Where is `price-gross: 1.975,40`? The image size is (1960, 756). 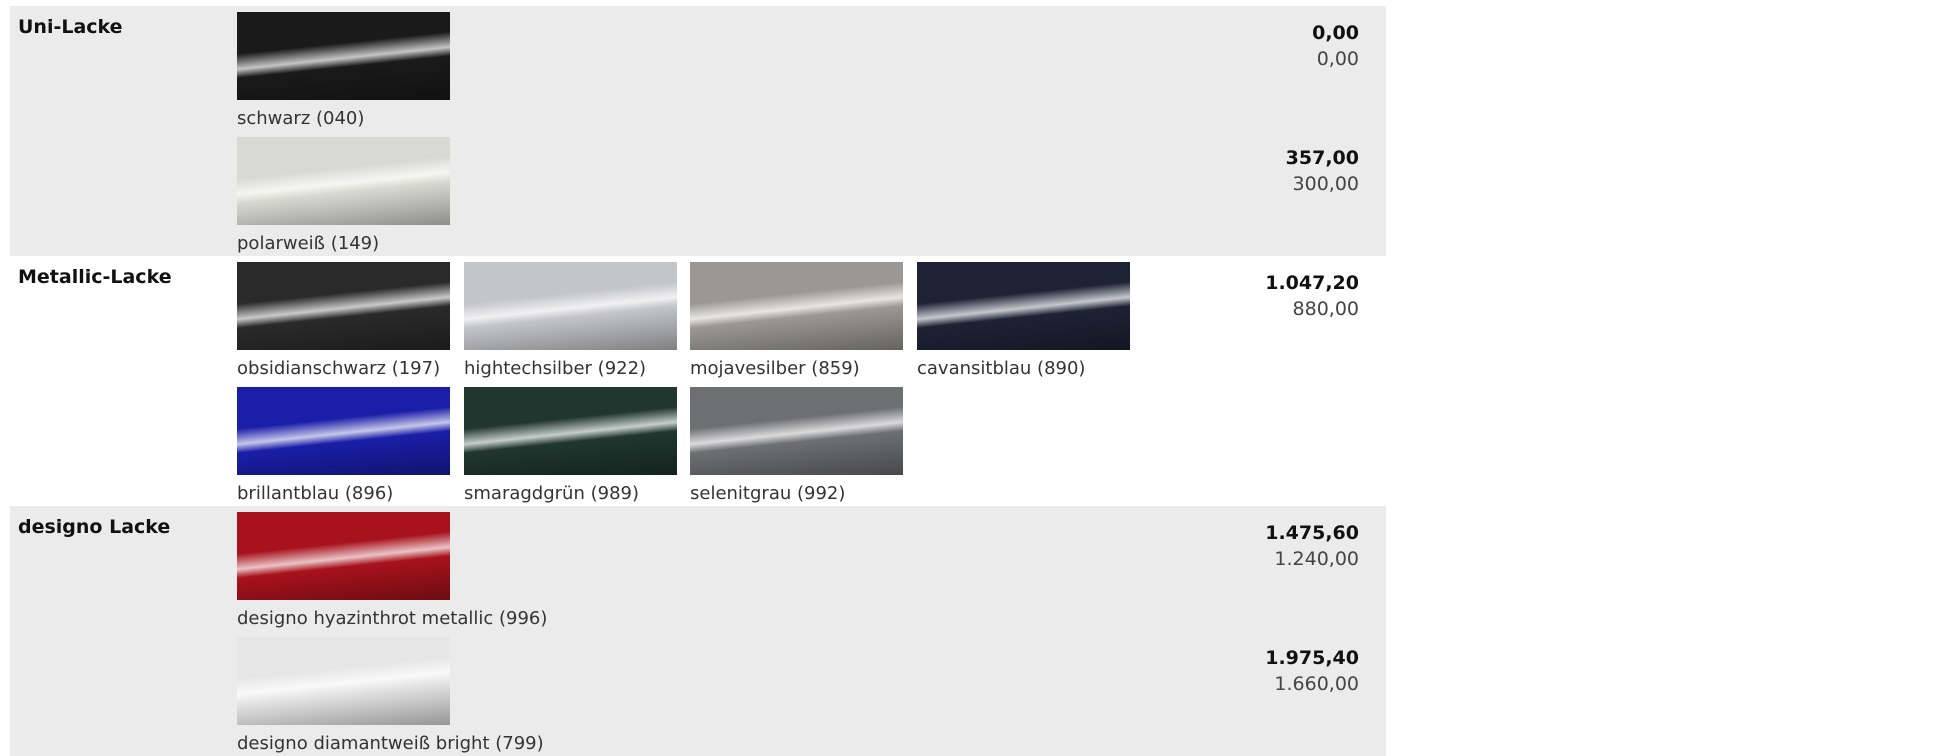 price-gross: 1.975,40 is located at coordinates (1312, 658).